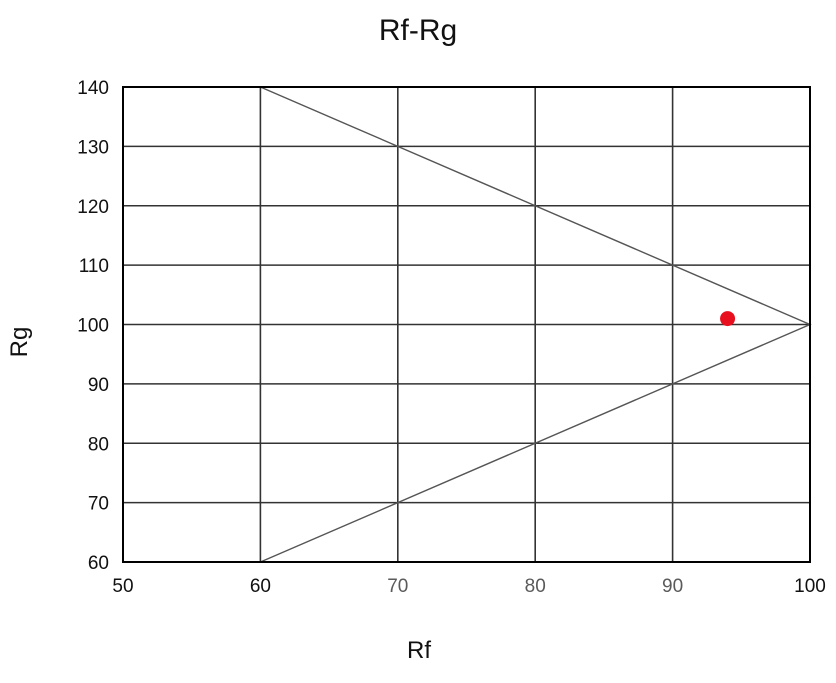  What do you see at coordinates (98, 563) in the screenshot?
I see `y-tick-label-60: 60` at bounding box center [98, 563].